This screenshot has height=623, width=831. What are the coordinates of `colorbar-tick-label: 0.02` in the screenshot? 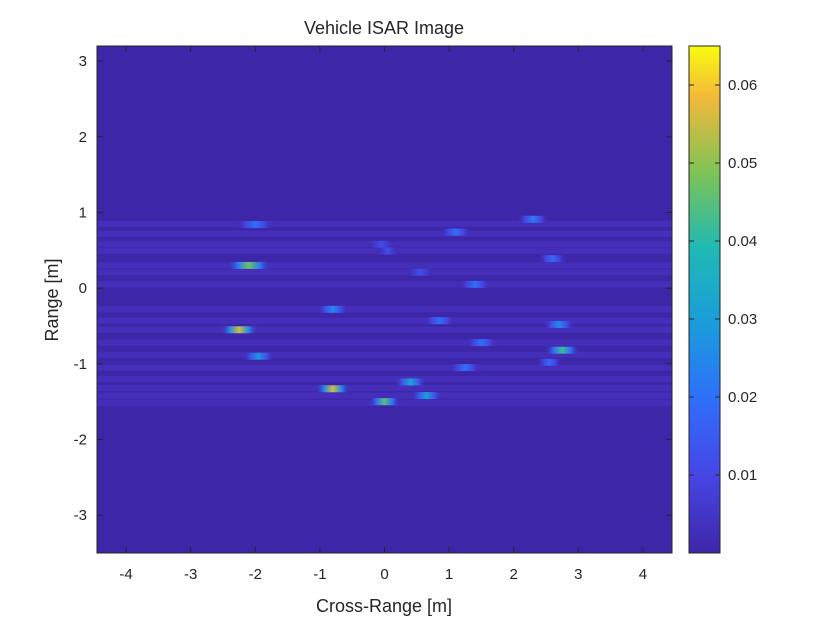 It's located at (742, 397).